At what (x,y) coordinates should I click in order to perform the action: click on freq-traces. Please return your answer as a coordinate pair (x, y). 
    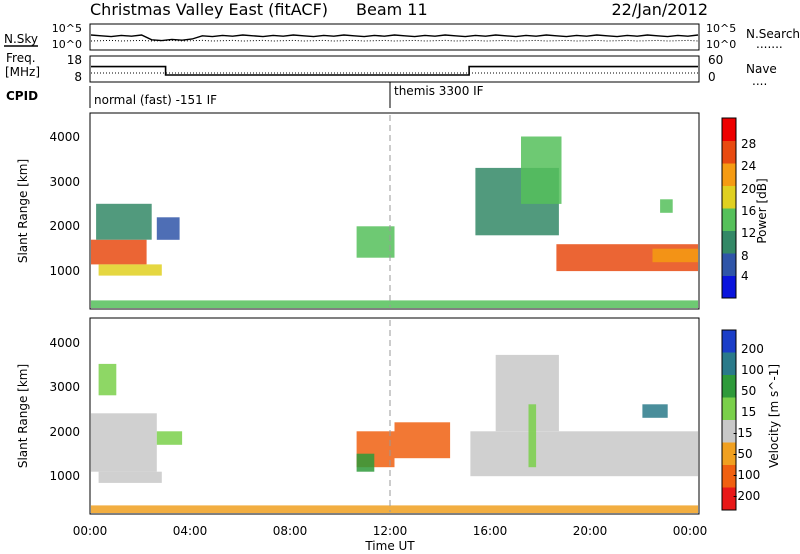
    Looking at the image, I should click on (394, 70).